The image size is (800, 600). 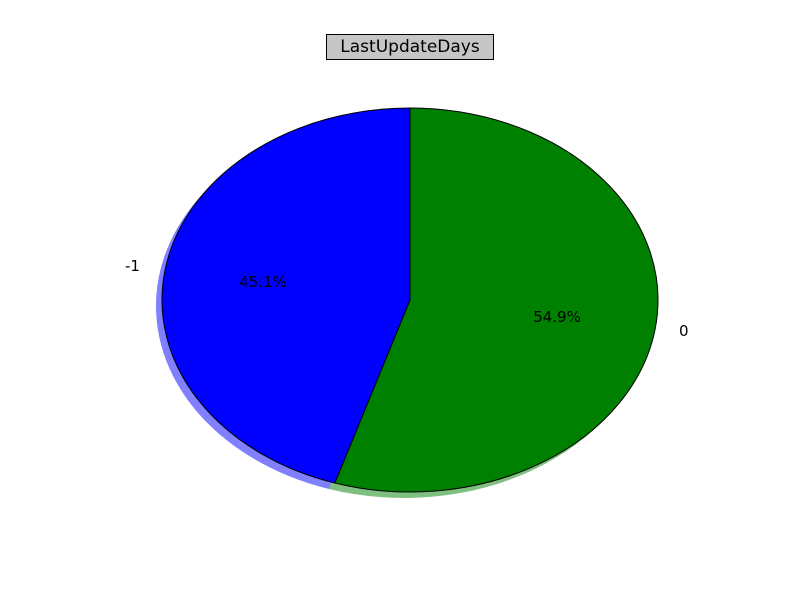 I want to click on chart-title: LastUpdateDays, so click(x=410, y=47).